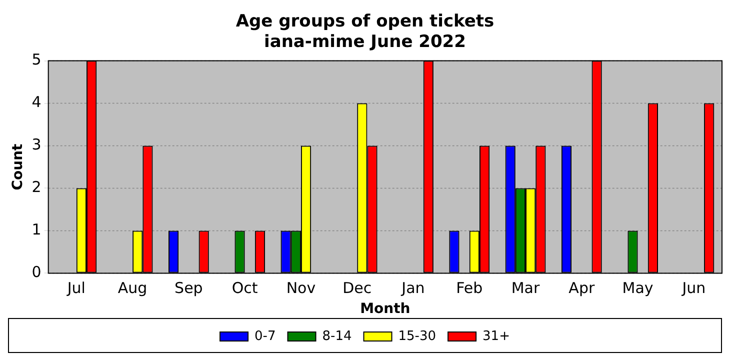 This screenshot has width=732, height=361. Describe the element at coordinates (496, 336) in the screenshot. I see `legend-label: 31+` at that location.